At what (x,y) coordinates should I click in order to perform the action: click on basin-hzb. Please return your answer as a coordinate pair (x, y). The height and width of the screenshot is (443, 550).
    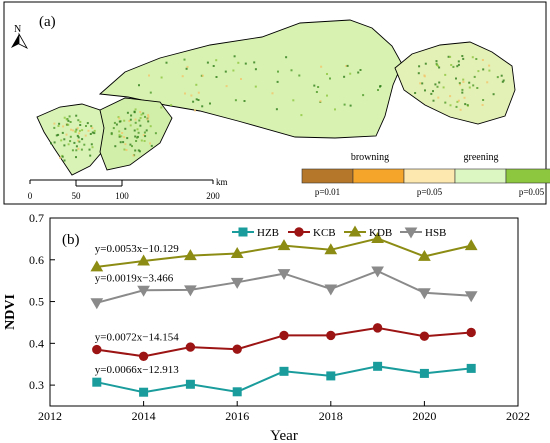
    Looking at the image, I should click on (71, 139).